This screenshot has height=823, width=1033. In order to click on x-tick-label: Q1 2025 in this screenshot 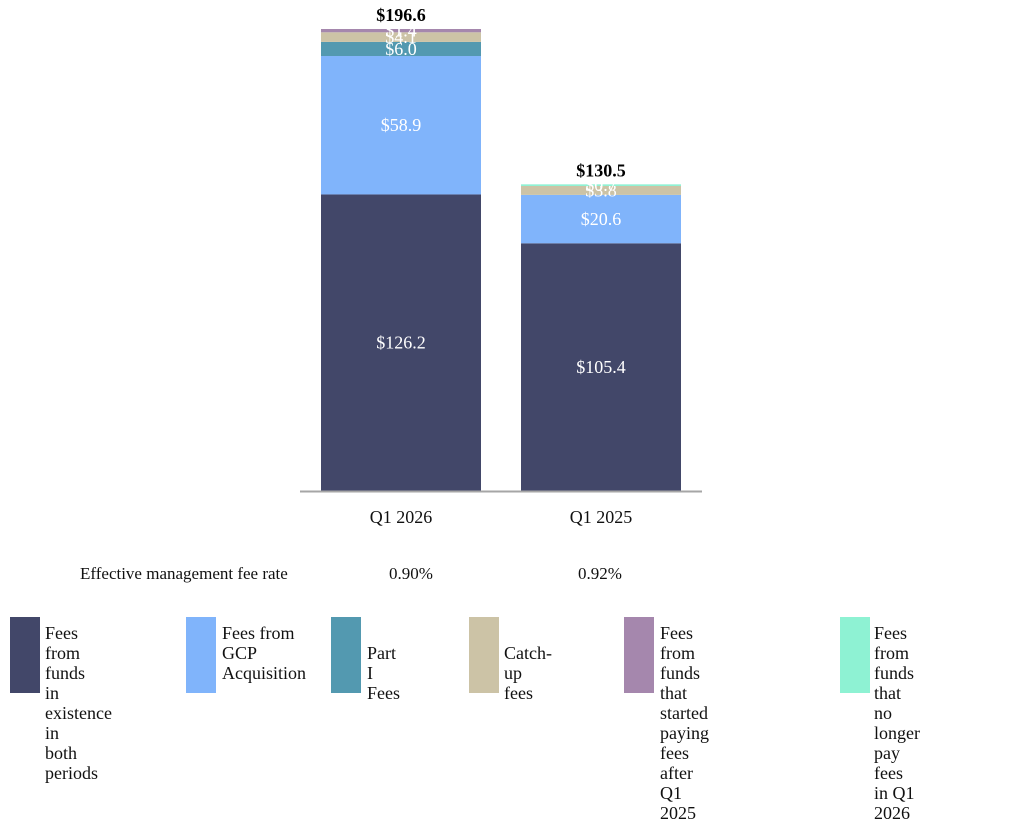, I will do `click(601, 517)`.